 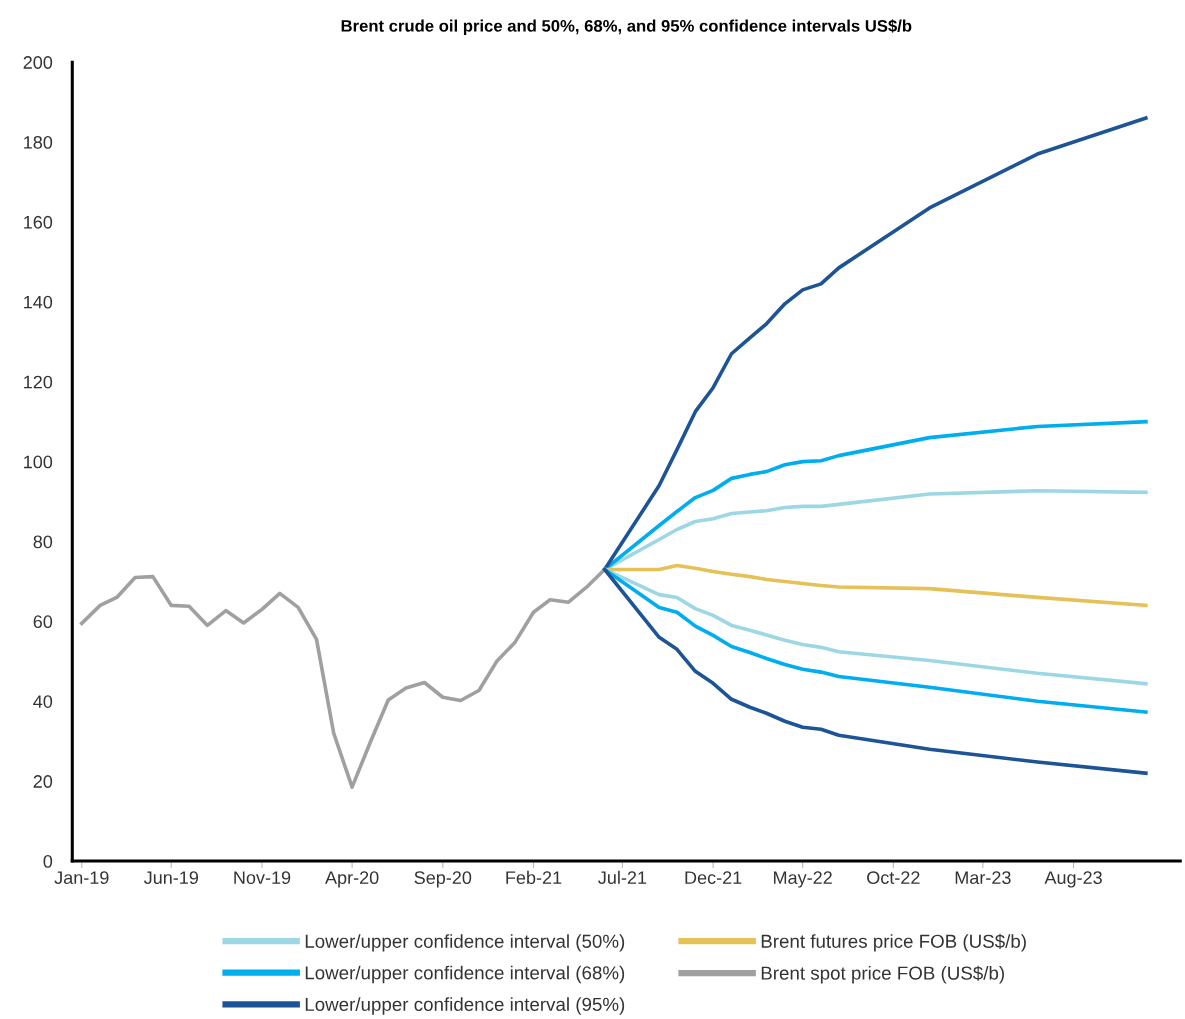 What do you see at coordinates (43, 622) in the screenshot?
I see `y-tick-label: 60` at bounding box center [43, 622].